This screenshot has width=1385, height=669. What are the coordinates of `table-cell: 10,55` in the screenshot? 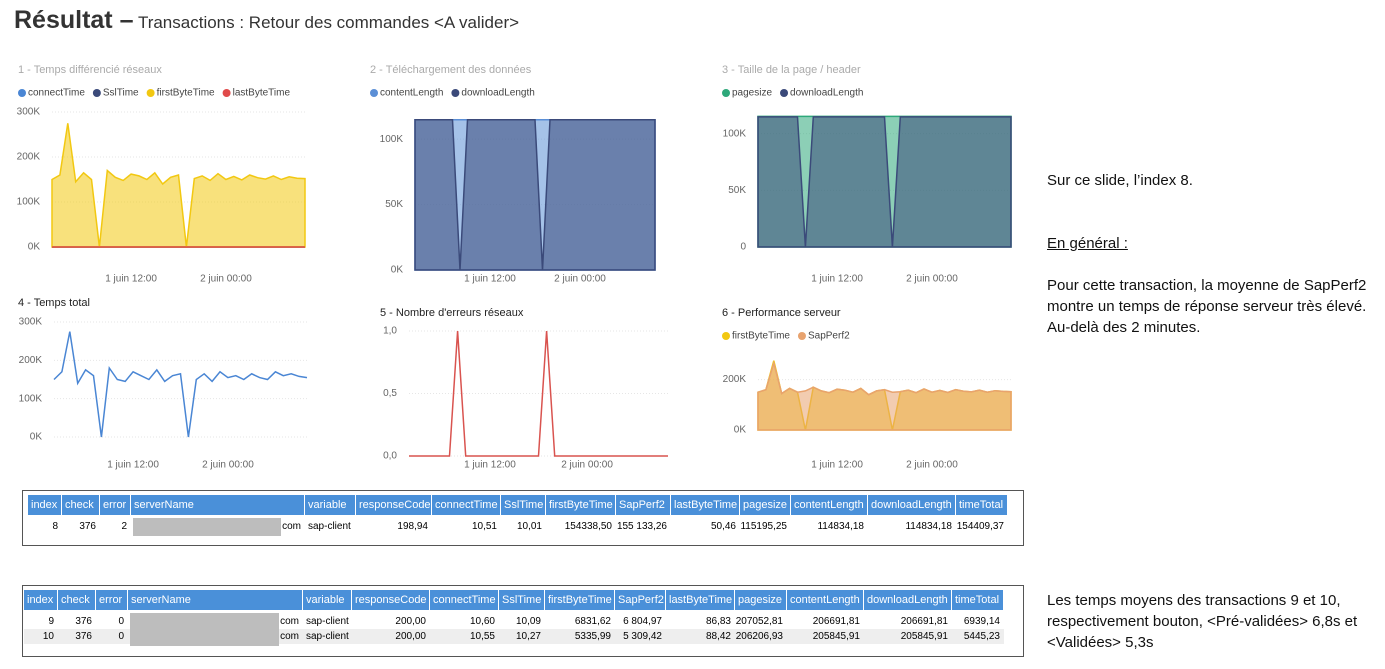 It's located at (482, 636).